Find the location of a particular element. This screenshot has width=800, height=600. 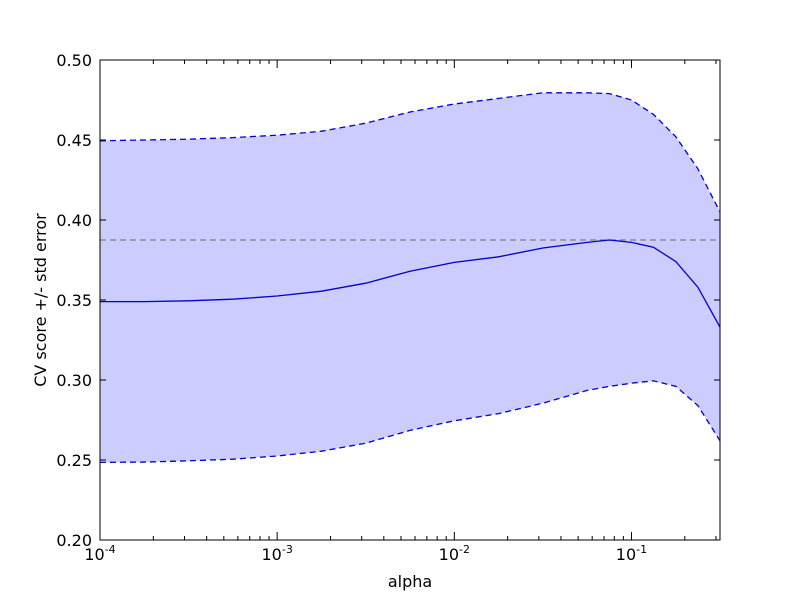

x-tick-label: 10⁻⁴ is located at coordinates (99, 553).